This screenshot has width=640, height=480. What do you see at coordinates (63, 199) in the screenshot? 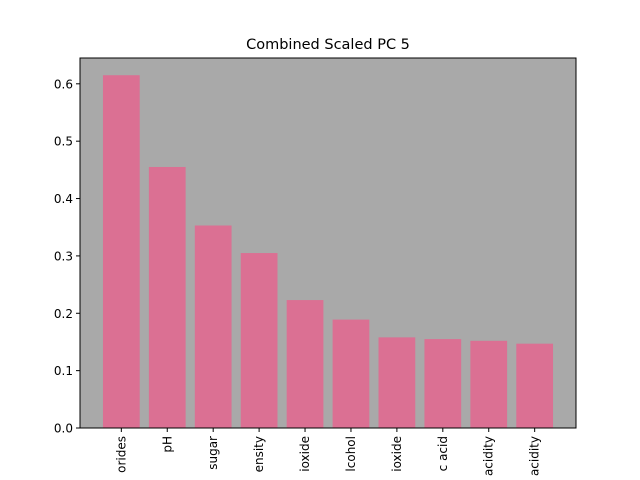
I see `y-tick-label: 0.4` at bounding box center [63, 199].